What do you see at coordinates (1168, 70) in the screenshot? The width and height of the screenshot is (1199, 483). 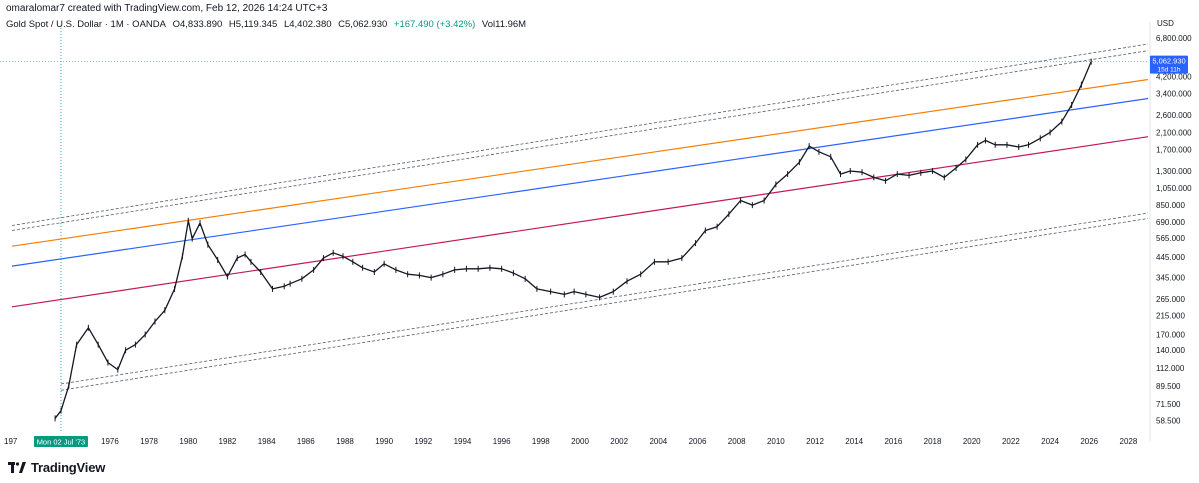 I see `last-price-countdown: 15d 11h` at bounding box center [1168, 70].